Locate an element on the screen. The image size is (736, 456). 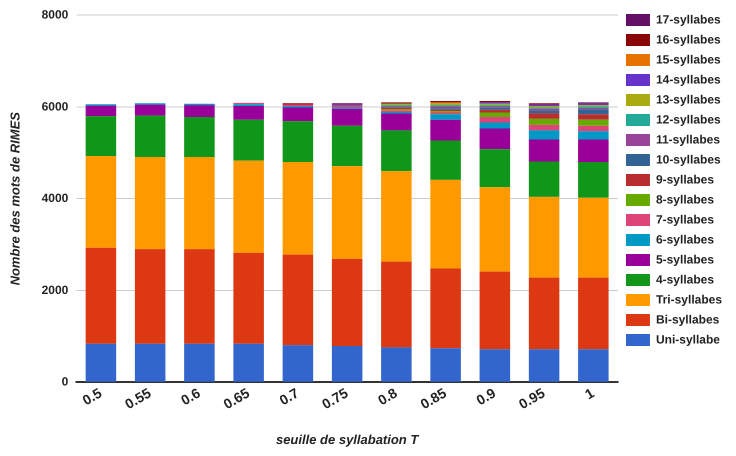
x-tick-label: 0.85 is located at coordinates (433, 398).